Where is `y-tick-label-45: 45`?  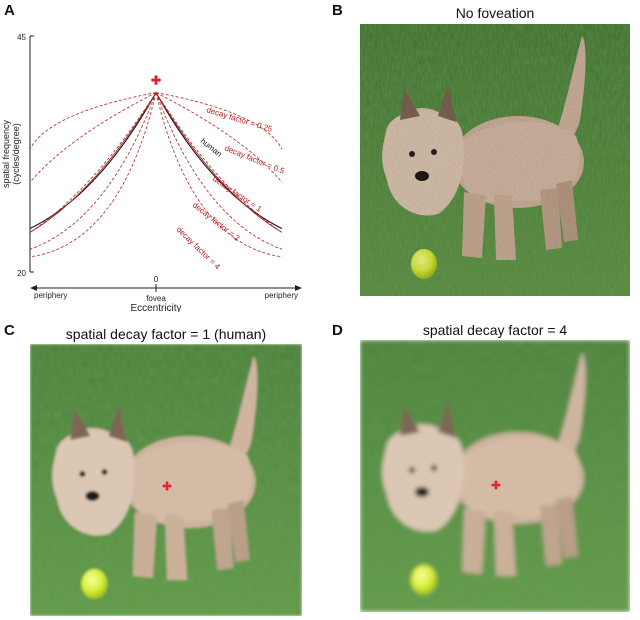 y-tick-label-45: 45 is located at coordinates (21, 37).